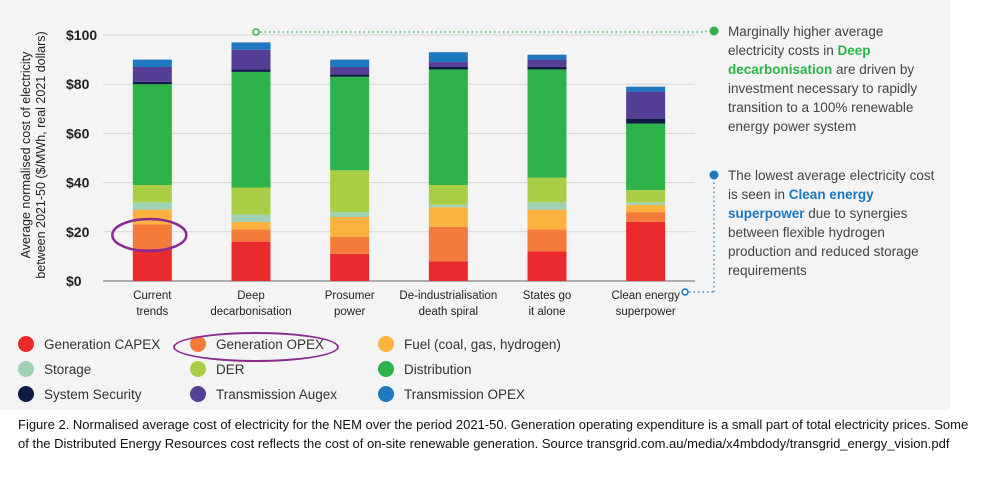  Describe the element at coordinates (230, 369) in the screenshot. I see `legend-label: DER` at that location.